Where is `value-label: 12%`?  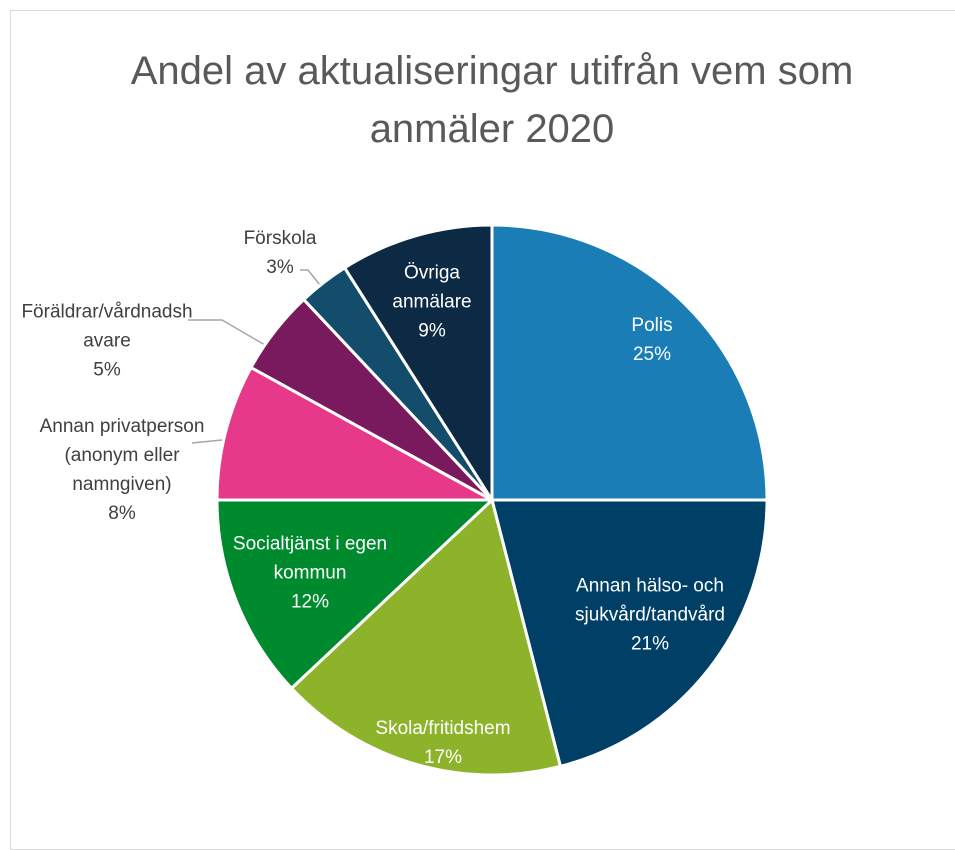
value-label: 12% is located at coordinates (310, 602).